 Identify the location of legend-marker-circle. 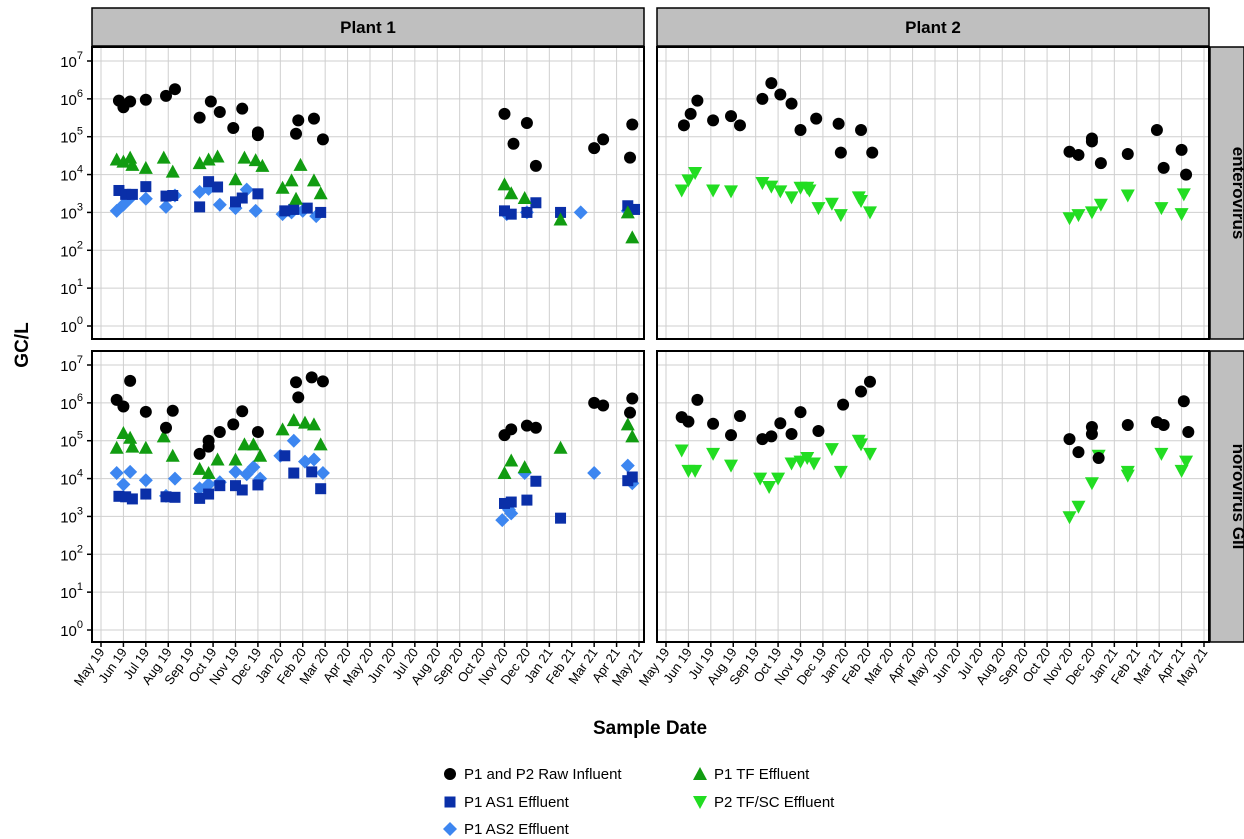
(450, 774).